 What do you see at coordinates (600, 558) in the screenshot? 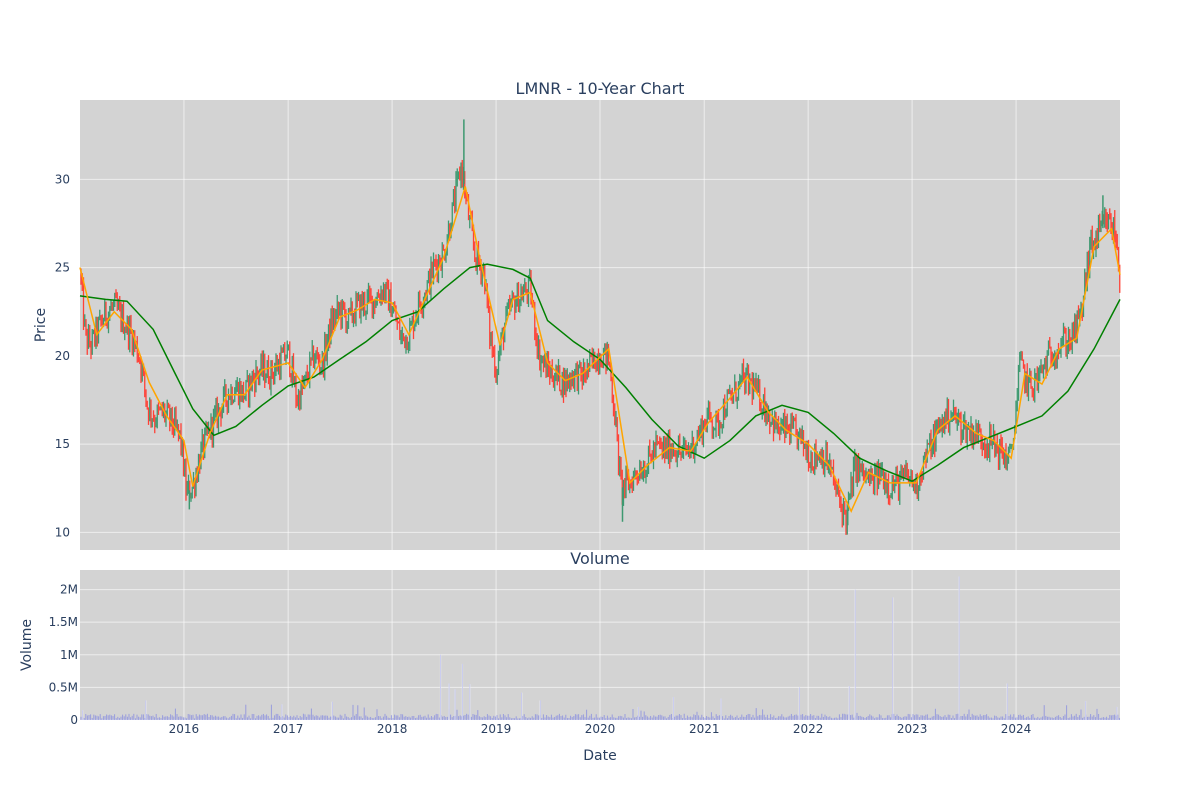
I see `volume-title: Volume` at bounding box center [600, 558].